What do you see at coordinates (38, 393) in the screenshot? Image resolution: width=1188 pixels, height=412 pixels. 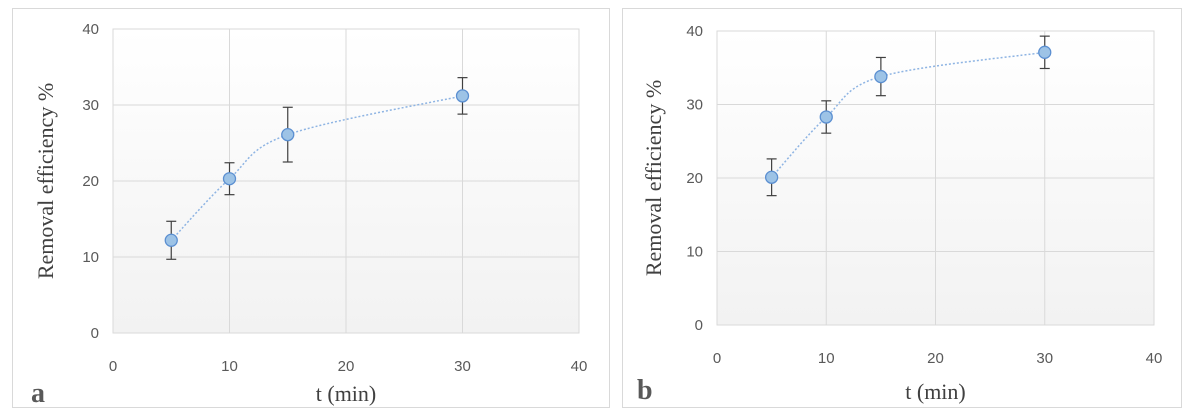 I see `panel-label: a` at bounding box center [38, 393].